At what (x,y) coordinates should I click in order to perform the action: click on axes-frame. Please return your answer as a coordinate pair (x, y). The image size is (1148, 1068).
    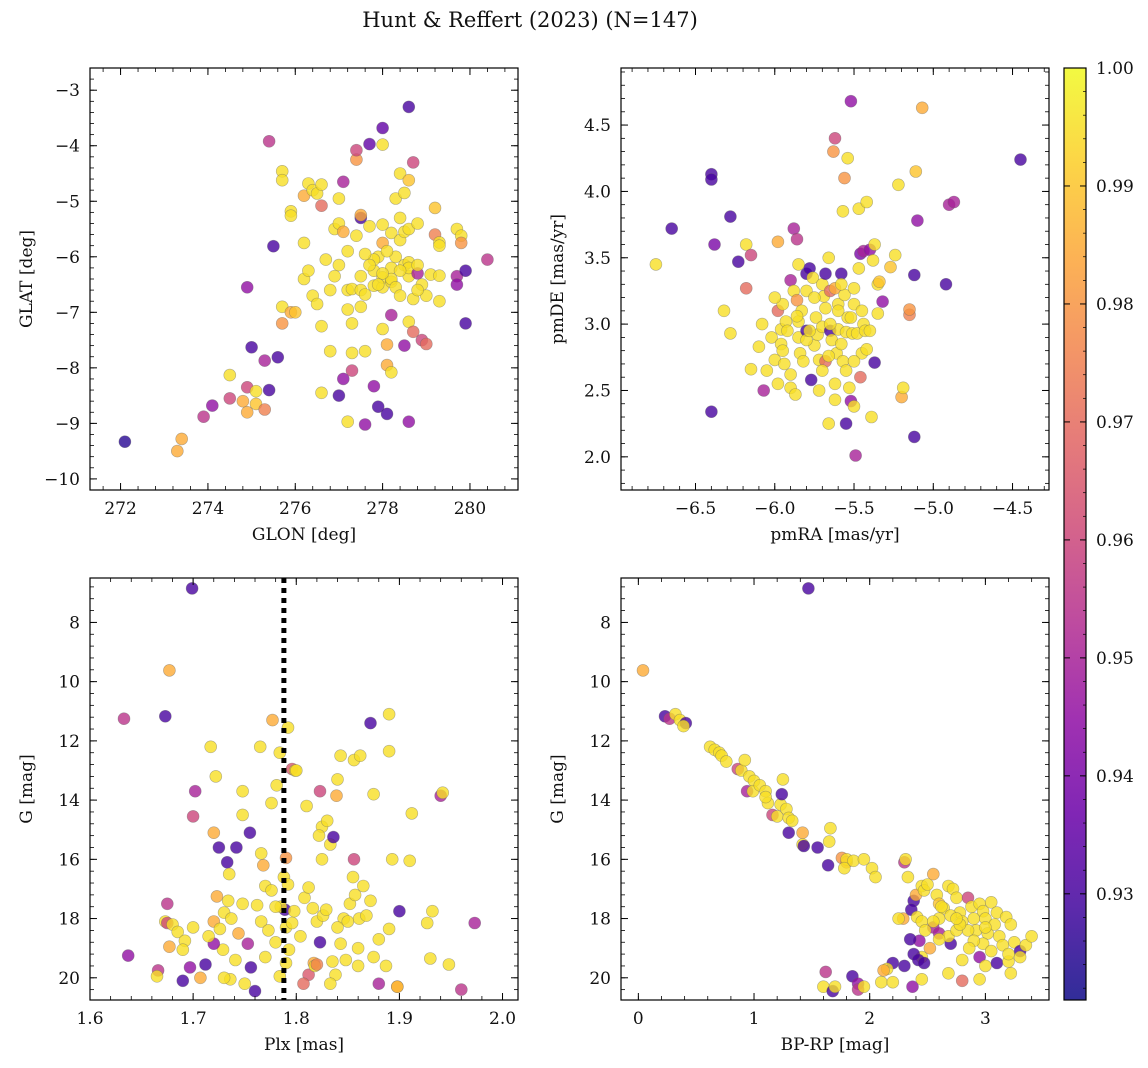
    Looking at the image, I should click on (835, 789).